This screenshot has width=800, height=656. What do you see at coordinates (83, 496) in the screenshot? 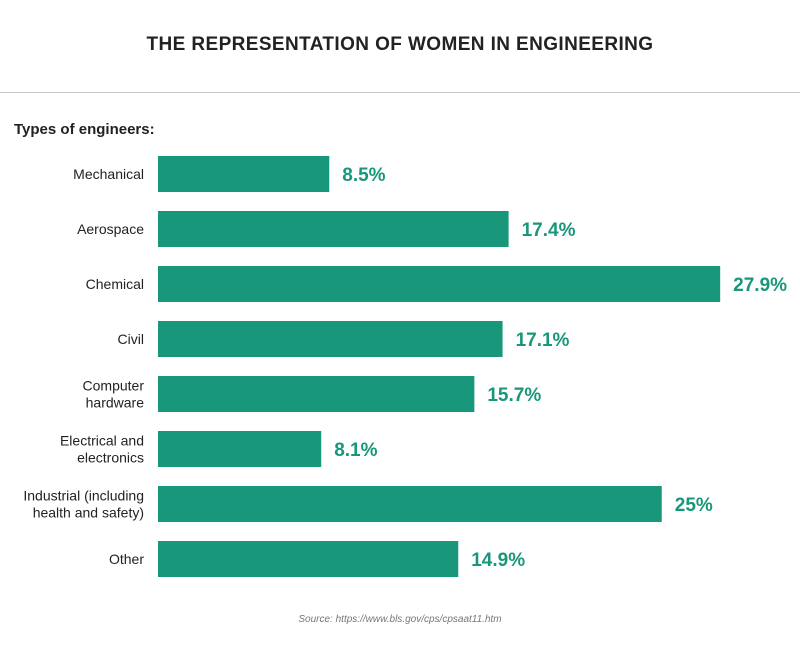
I see `category-label-6-line-0: Industrial (including` at bounding box center [83, 496].